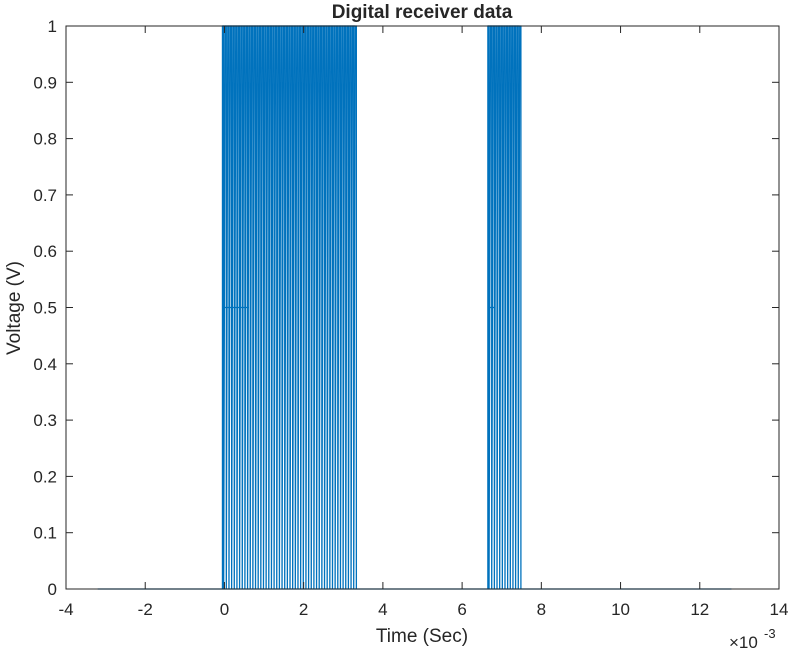 This screenshot has height=650, width=793. Describe the element at coordinates (422, 12) in the screenshot. I see `chart-title: Digital receiver data` at that location.